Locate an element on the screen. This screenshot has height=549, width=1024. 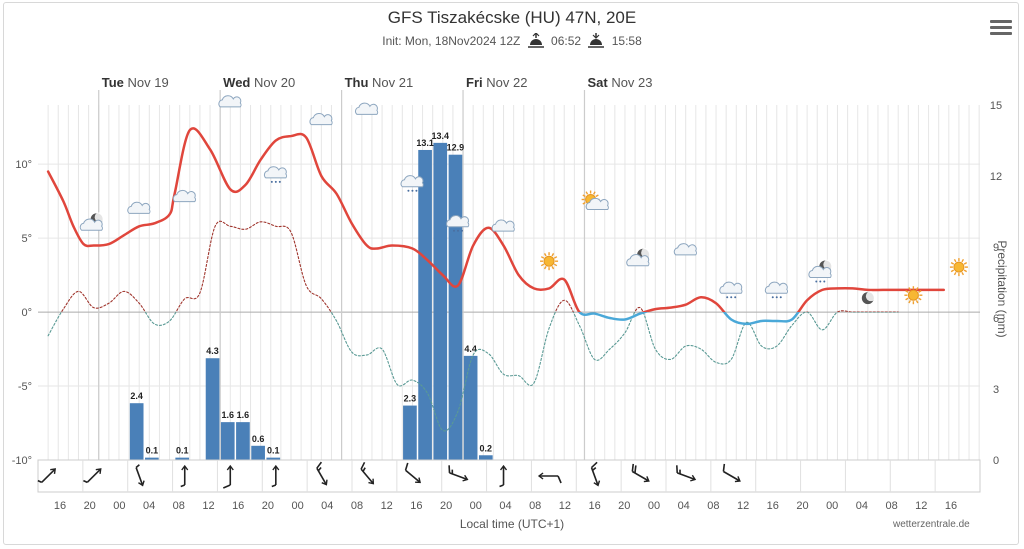
precip-label: 0.6 is located at coordinates (258, 439).